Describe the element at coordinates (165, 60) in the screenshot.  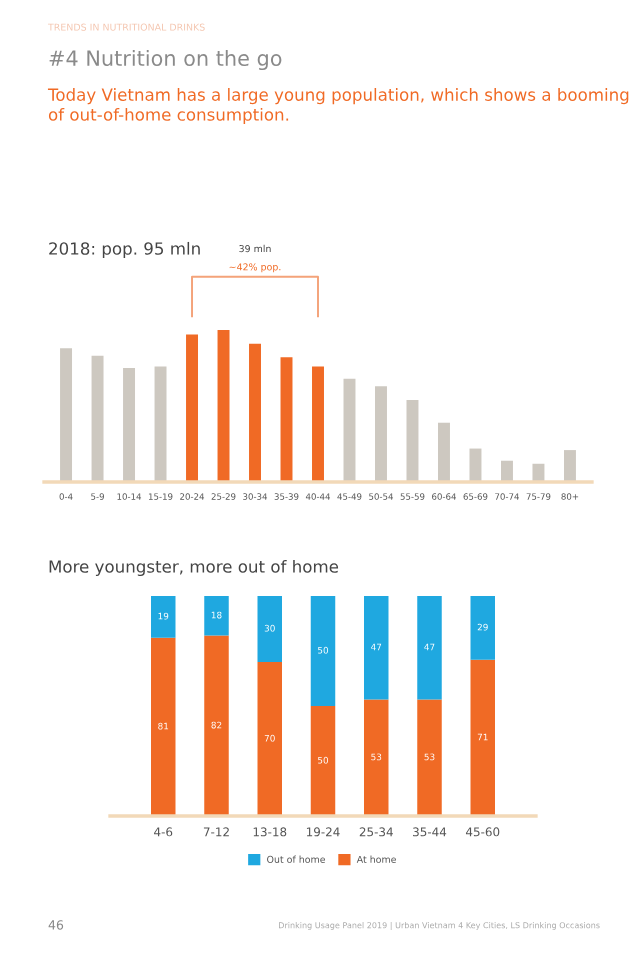
I see `chart-title: #4 Nutrition on the go` at that location.